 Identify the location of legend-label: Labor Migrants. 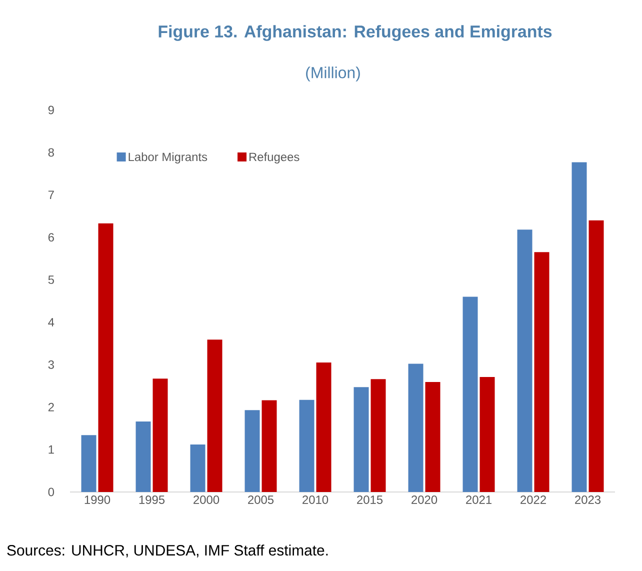
(168, 158).